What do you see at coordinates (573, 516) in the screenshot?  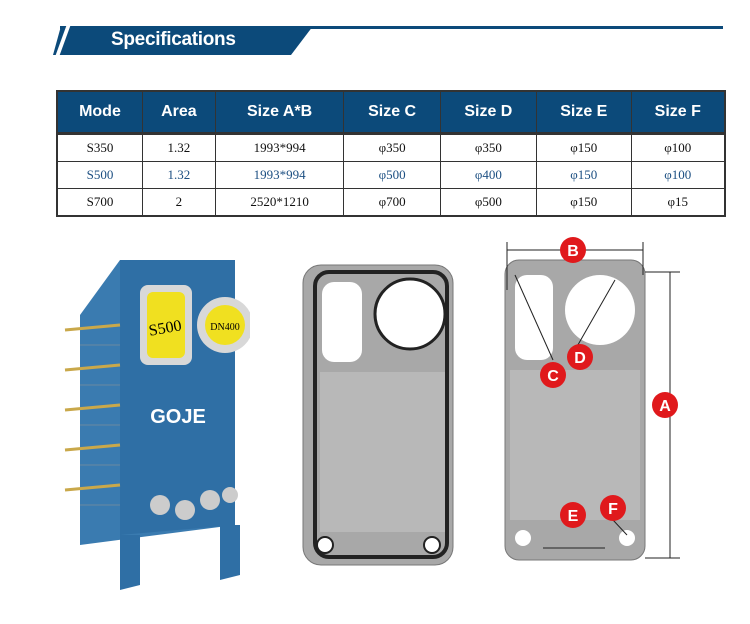 I see `label-e: E` at bounding box center [573, 516].